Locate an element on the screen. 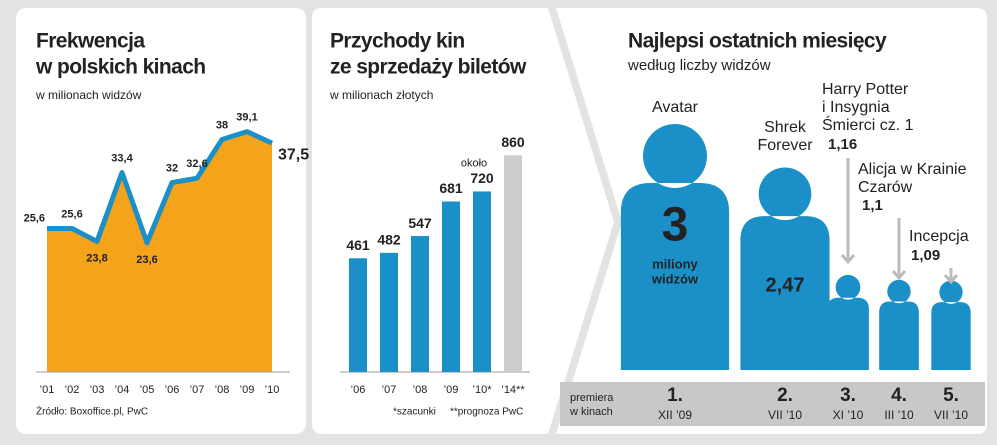  chart-title: ze sprzedaży biletów is located at coordinates (428, 67).